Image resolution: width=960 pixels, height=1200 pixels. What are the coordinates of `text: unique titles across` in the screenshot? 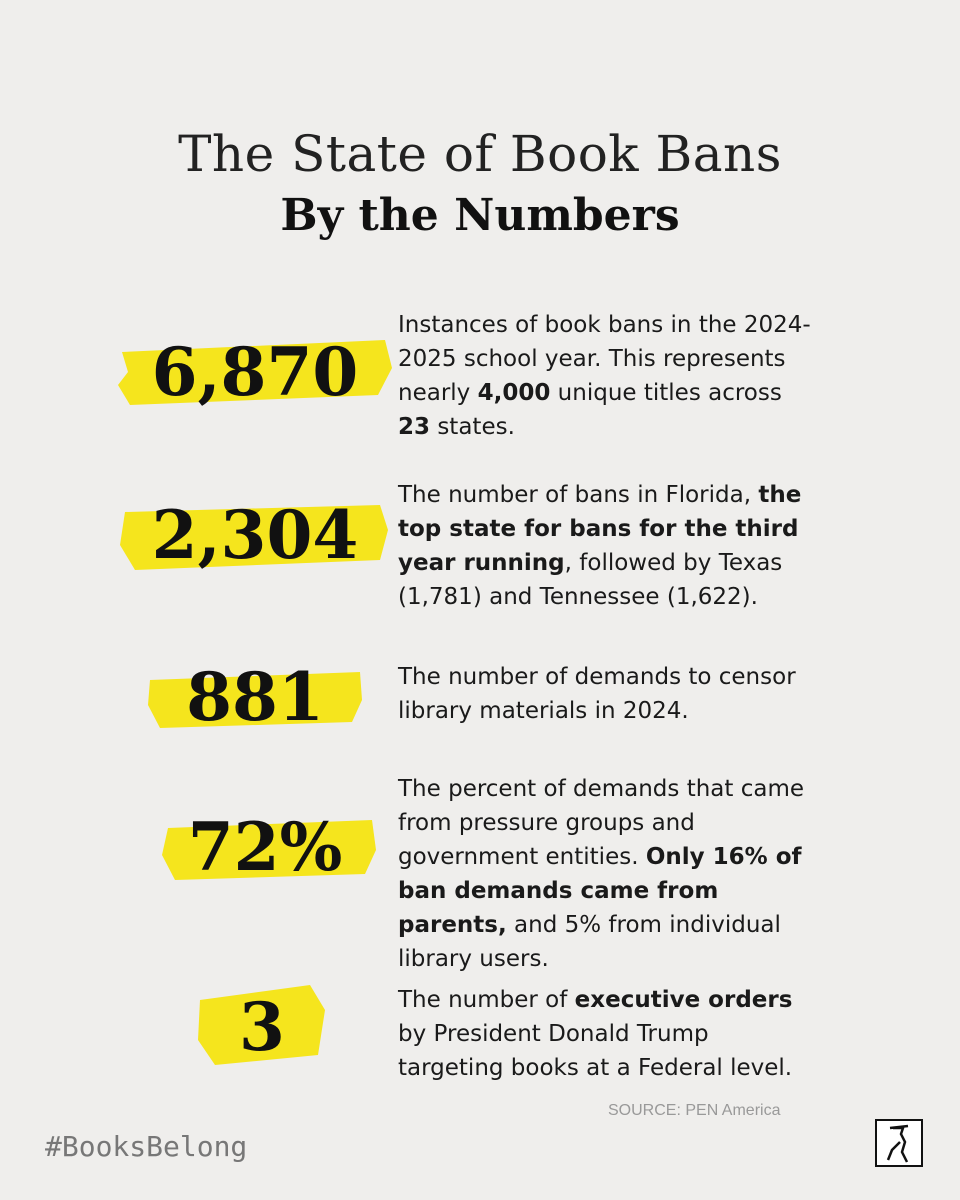 It's located at (666, 393).